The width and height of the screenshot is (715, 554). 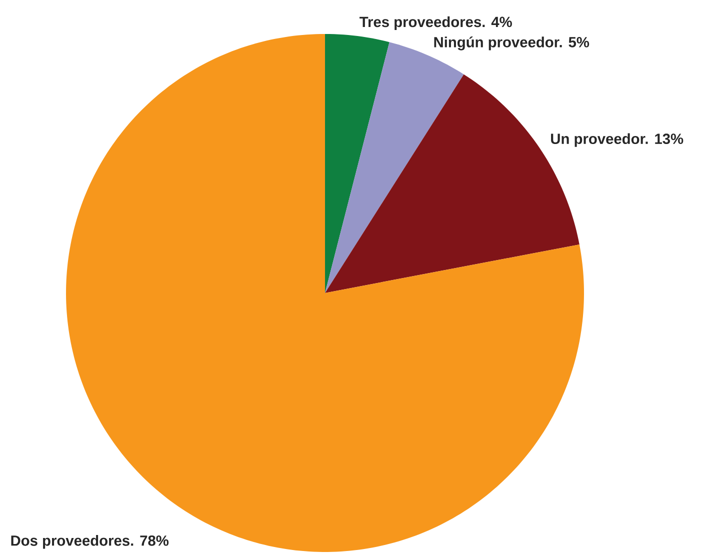 I want to click on slice-label: Dos proveedores. 78%, so click(x=90, y=542).